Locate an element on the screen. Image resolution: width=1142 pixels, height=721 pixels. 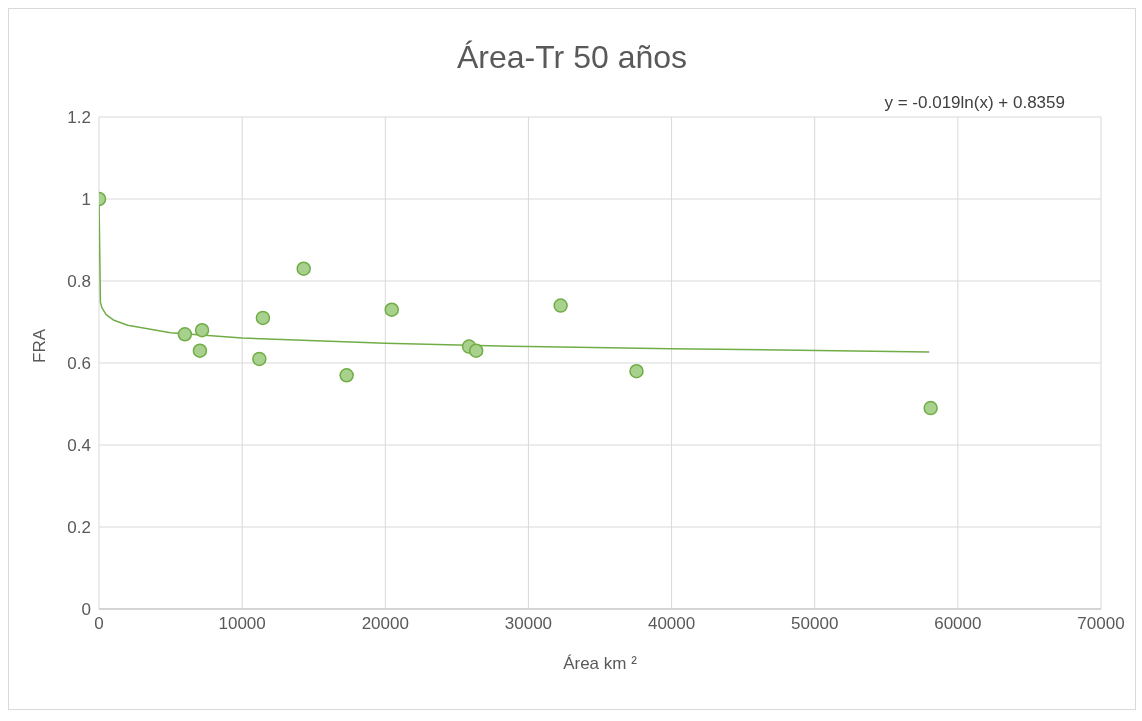
y-tick-label: 0.8 is located at coordinates (79, 282).